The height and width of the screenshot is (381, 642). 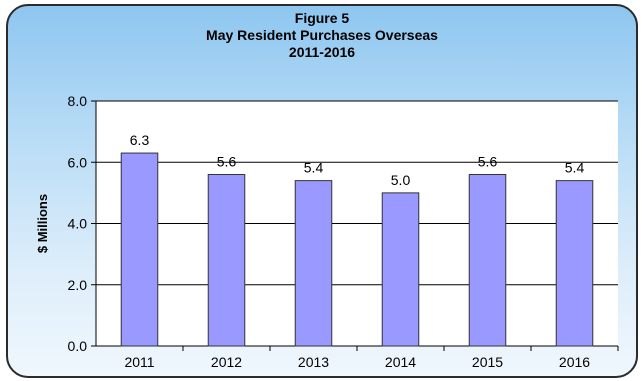 What do you see at coordinates (574, 362) in the screenshot?
I see `x-tick-label: 2016` at bounding box center [574, 362].